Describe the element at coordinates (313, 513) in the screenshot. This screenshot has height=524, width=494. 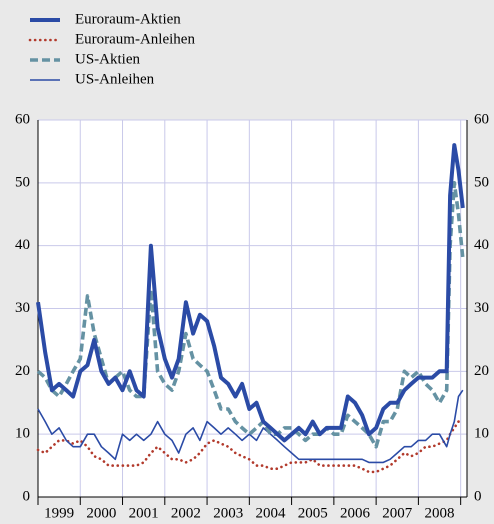
I see `x-tick-label: 2005` at that location.